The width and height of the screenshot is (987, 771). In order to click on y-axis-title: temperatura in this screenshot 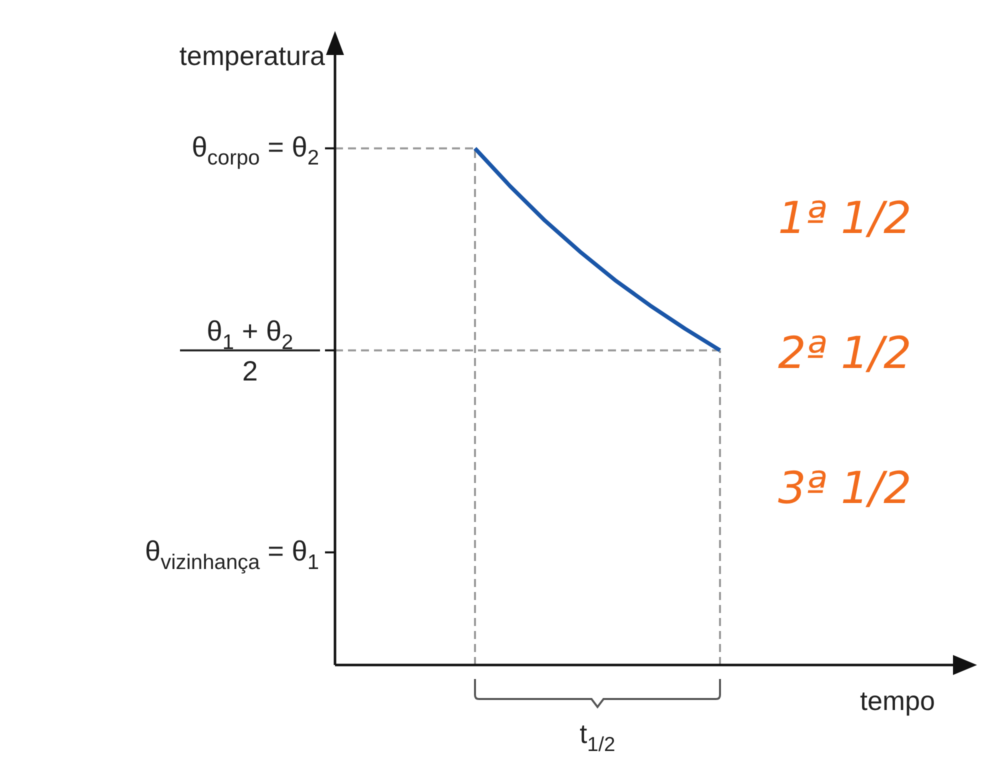, I will do `click(252, 56)`.